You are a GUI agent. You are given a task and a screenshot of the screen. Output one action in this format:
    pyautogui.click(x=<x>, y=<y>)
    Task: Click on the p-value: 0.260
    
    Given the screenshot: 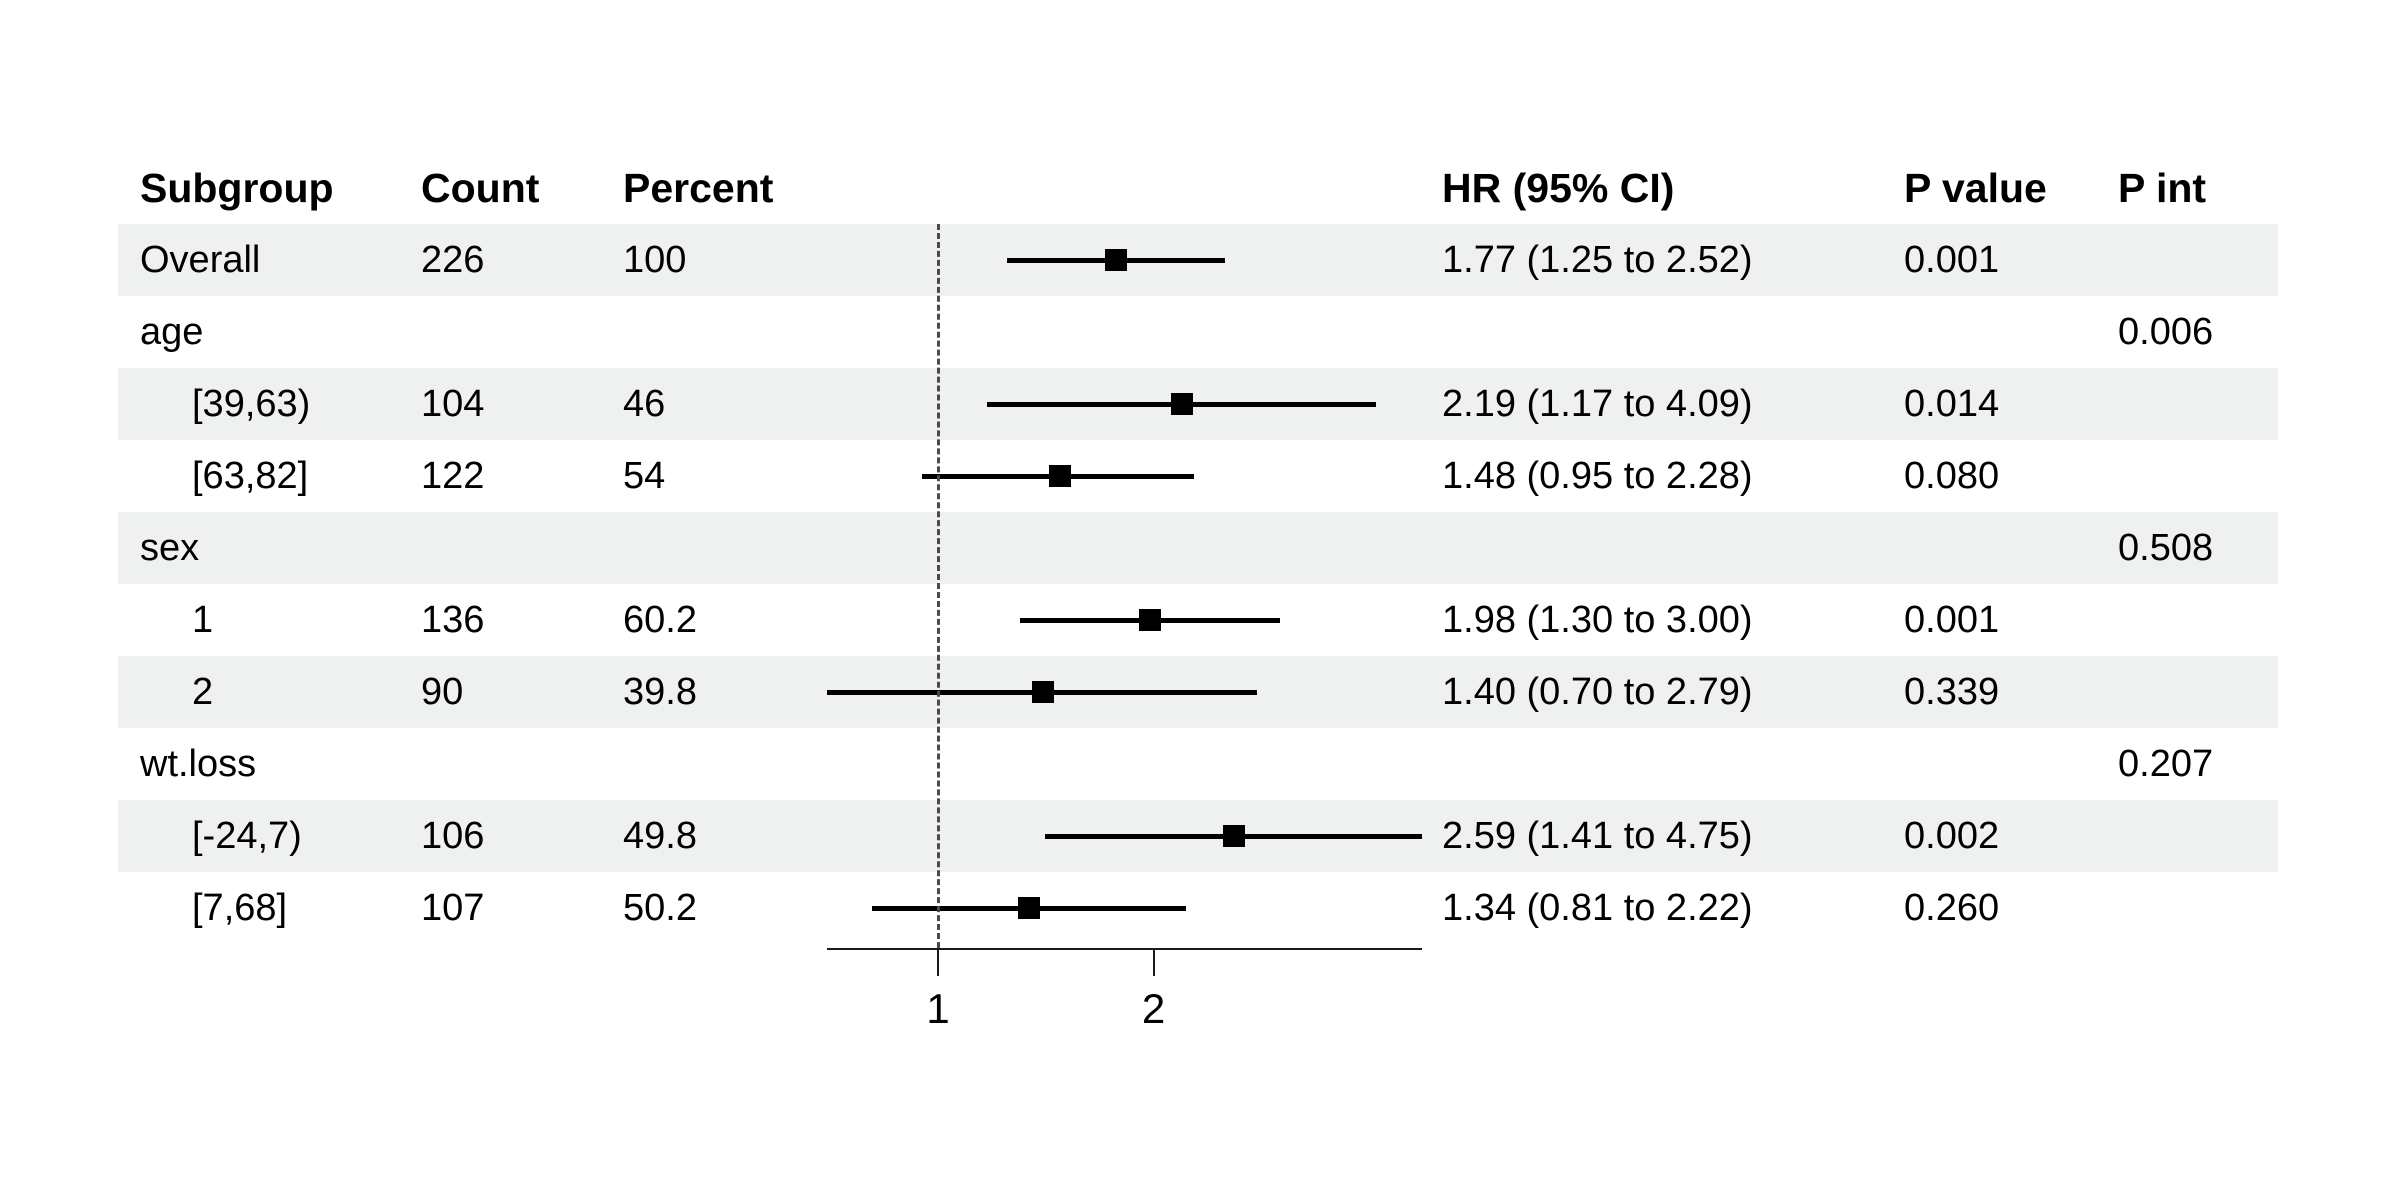 What is the action you would take?
    pyautogui.click(x=1952, y=908)
    